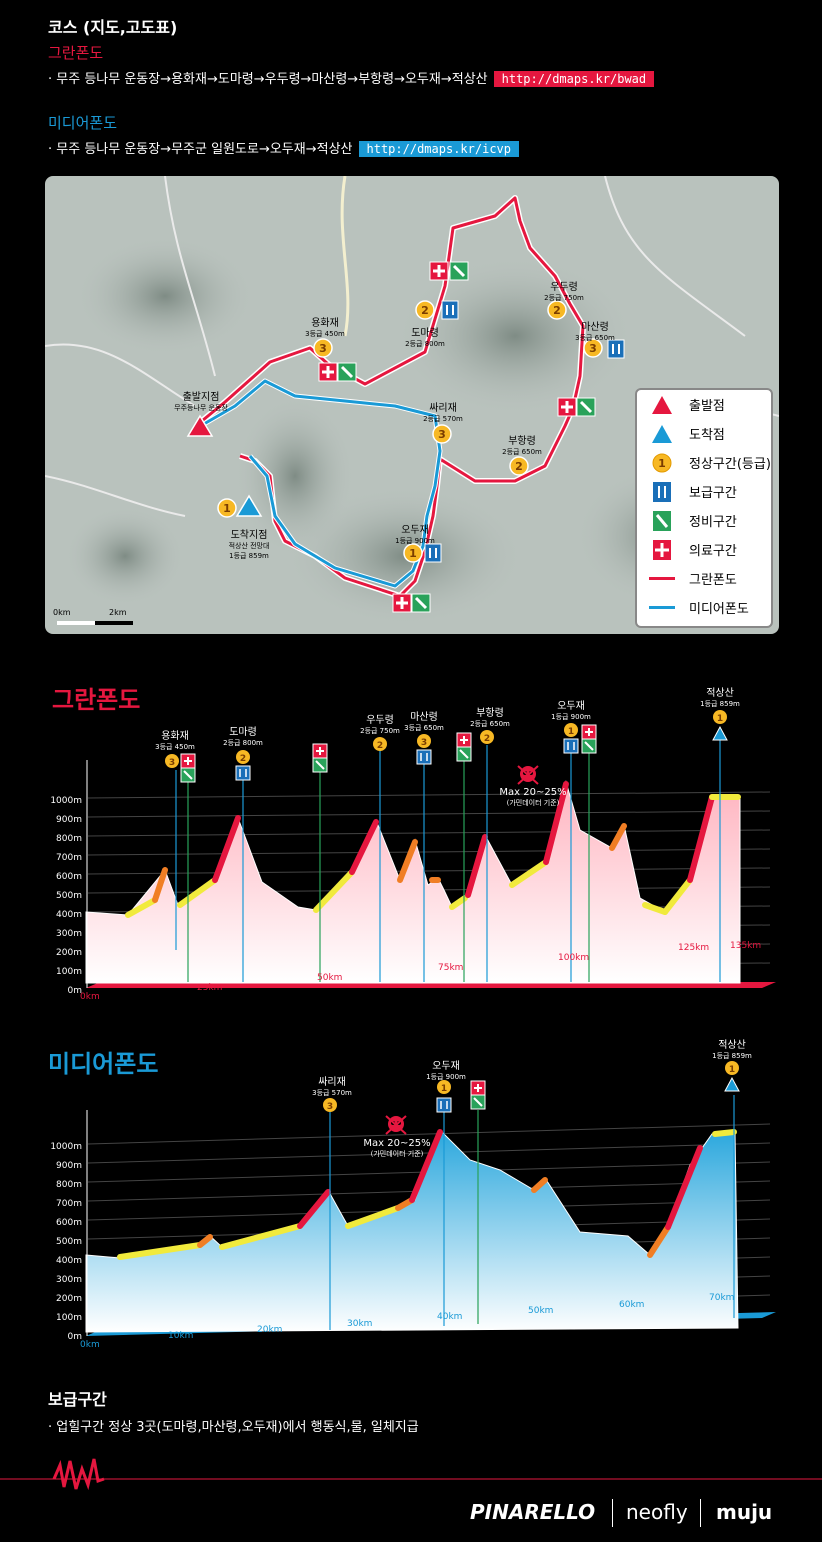  Describe the element at coordinates (243, 737) in the screenshot. I see `gran-marker-domaryeong: 도마령 2등급 800m` at that location.